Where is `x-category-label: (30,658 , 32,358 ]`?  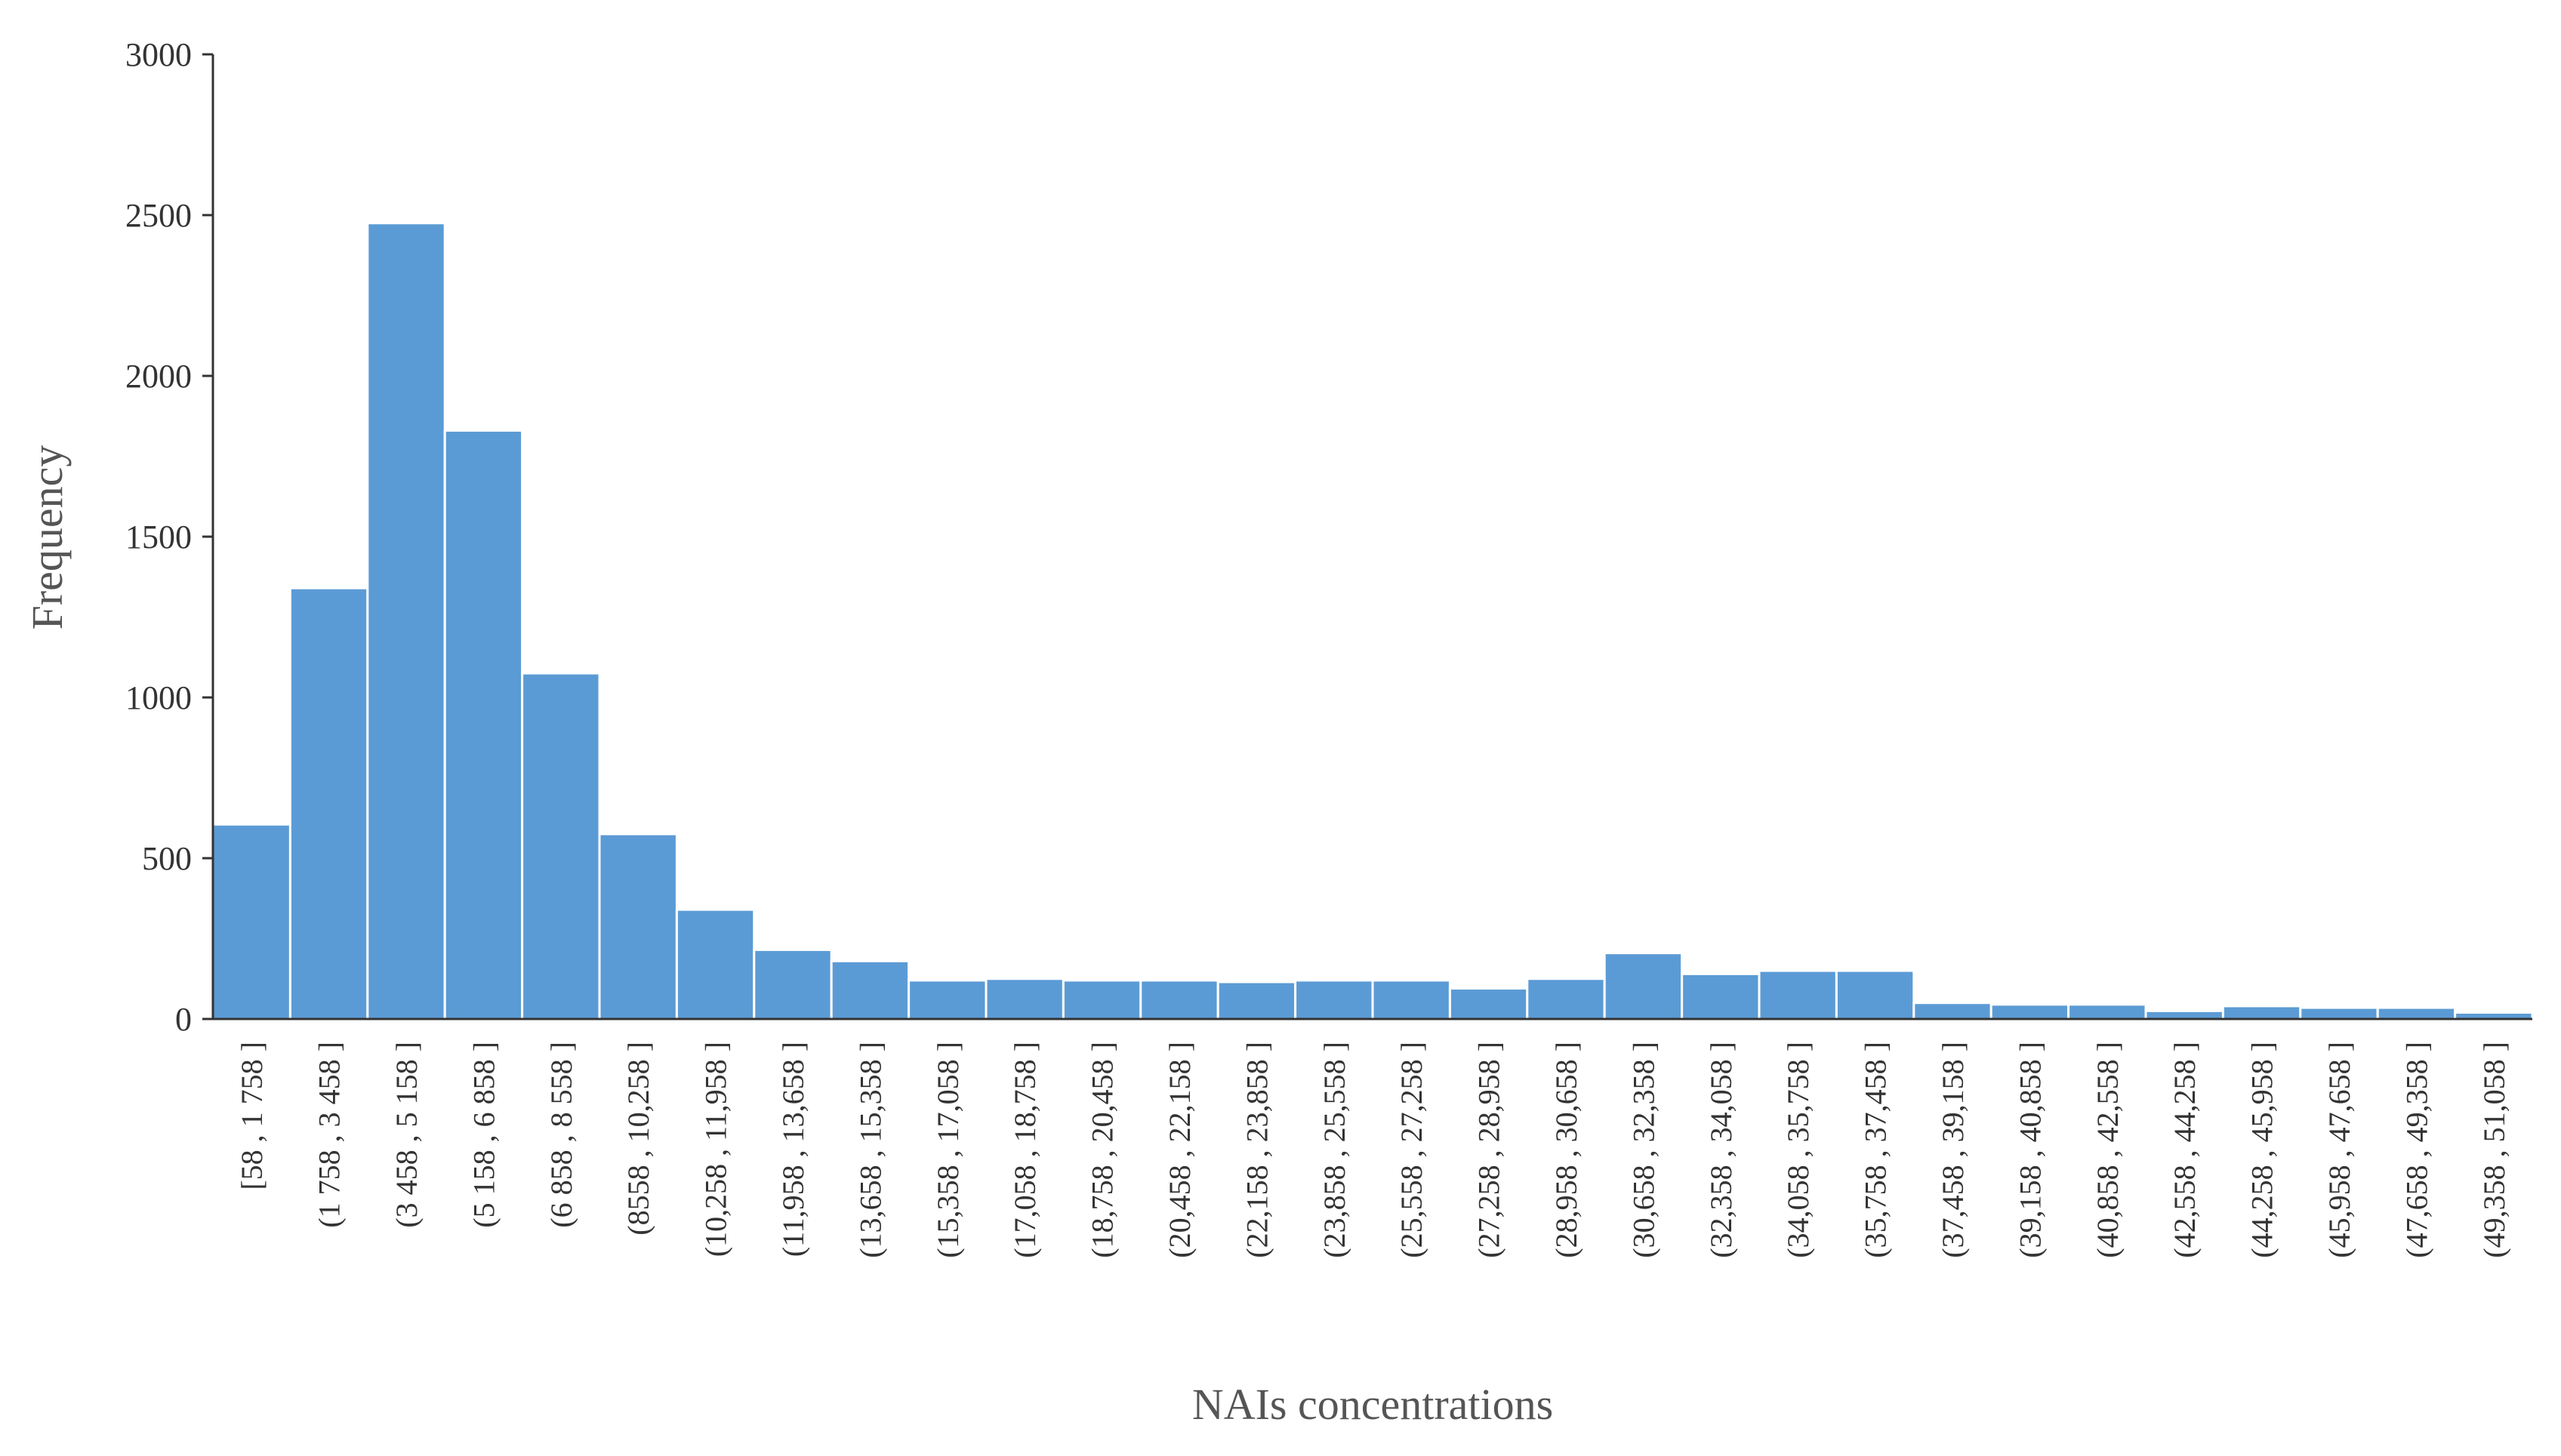 x-category-label: (30,658 , 32,358 ] is located at coordinates (1643, 1150).